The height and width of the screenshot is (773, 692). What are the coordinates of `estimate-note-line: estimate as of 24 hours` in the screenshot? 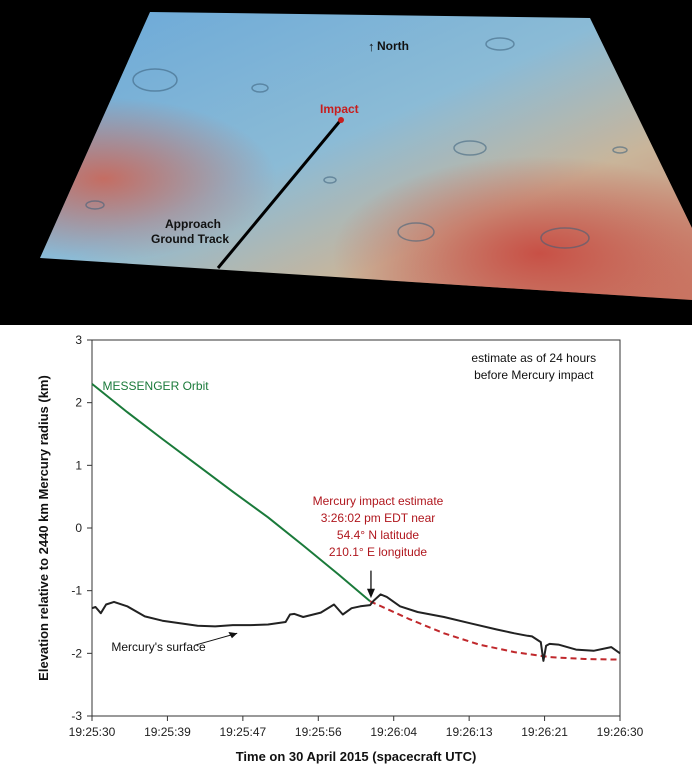 It's located at (533, 358).